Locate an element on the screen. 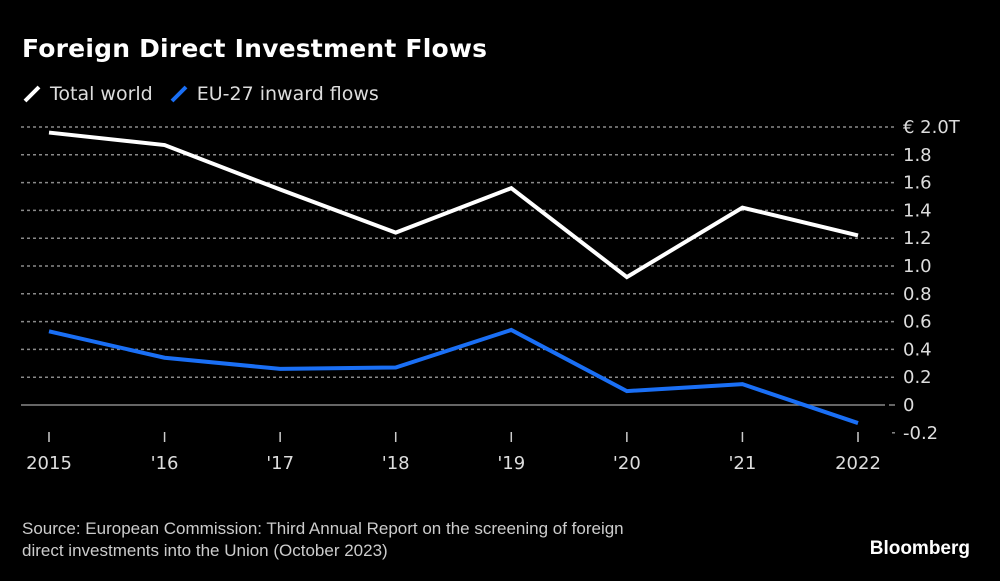  x-tick-label: 2022 is located at coordinates (858, 463).